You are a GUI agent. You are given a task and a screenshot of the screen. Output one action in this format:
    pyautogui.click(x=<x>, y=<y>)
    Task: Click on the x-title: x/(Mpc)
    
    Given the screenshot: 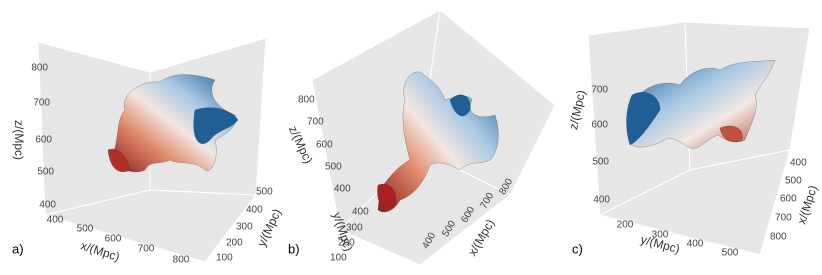 What is the action you would take?
    pyautogui.click(x=807, y=205)
    